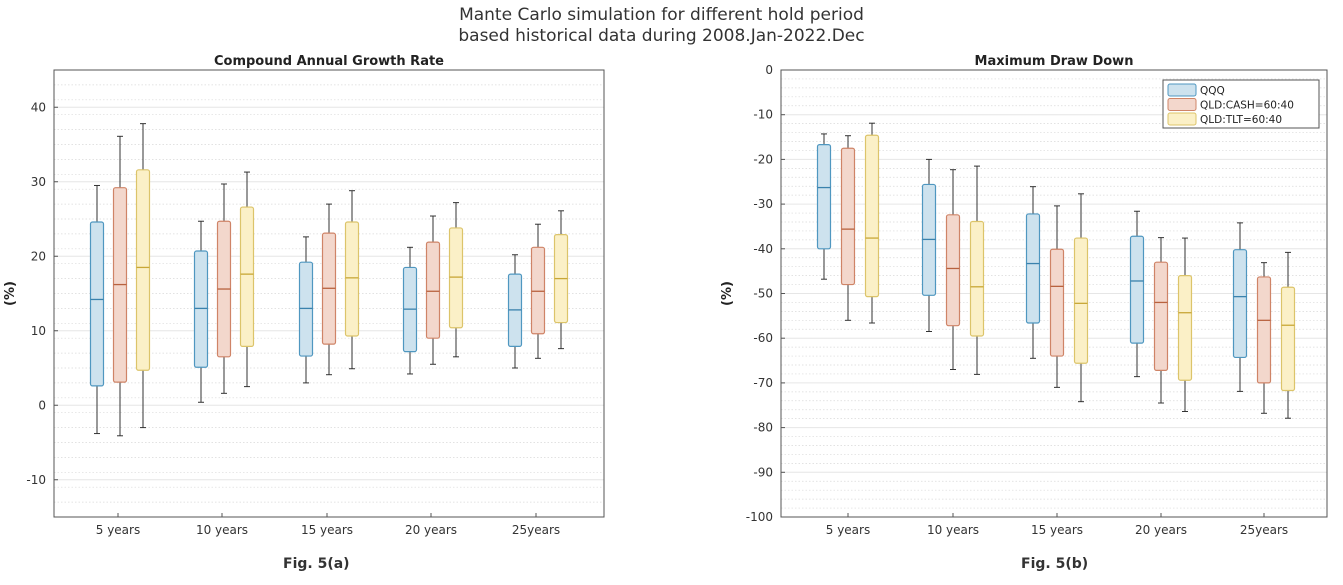 Image resolution: width=1343 pixels, height=585 pixels. Describe the element at coordinates (316, 564) in the screenshot. I see `figure-caption-a: Fig. 5(a)` at that location.